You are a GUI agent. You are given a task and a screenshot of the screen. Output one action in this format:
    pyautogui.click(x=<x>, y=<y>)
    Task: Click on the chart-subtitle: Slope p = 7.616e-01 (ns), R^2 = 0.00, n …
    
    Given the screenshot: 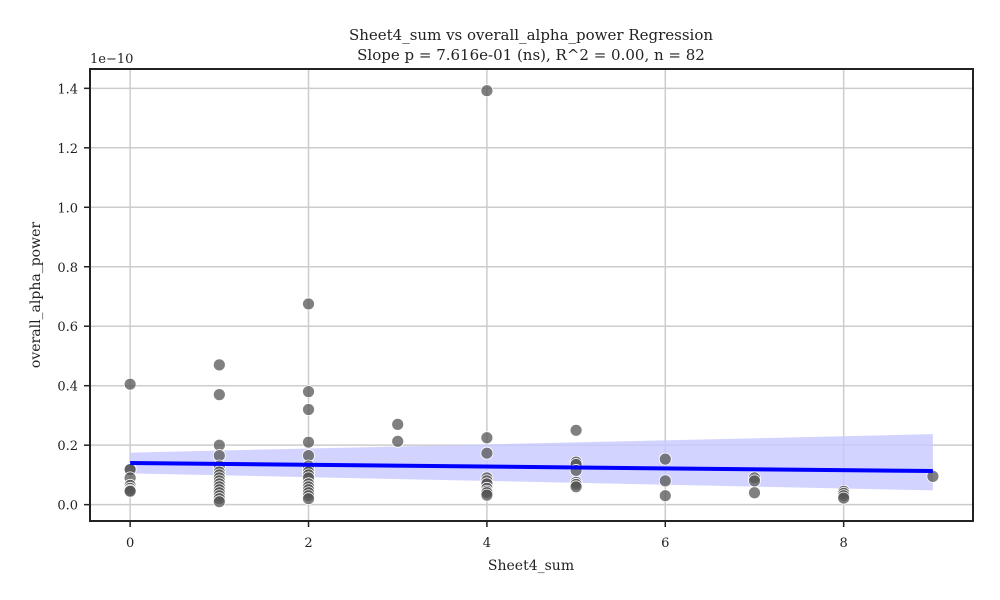 What is the action you would take?
    pyautogui.click(x=531, y=55)
    